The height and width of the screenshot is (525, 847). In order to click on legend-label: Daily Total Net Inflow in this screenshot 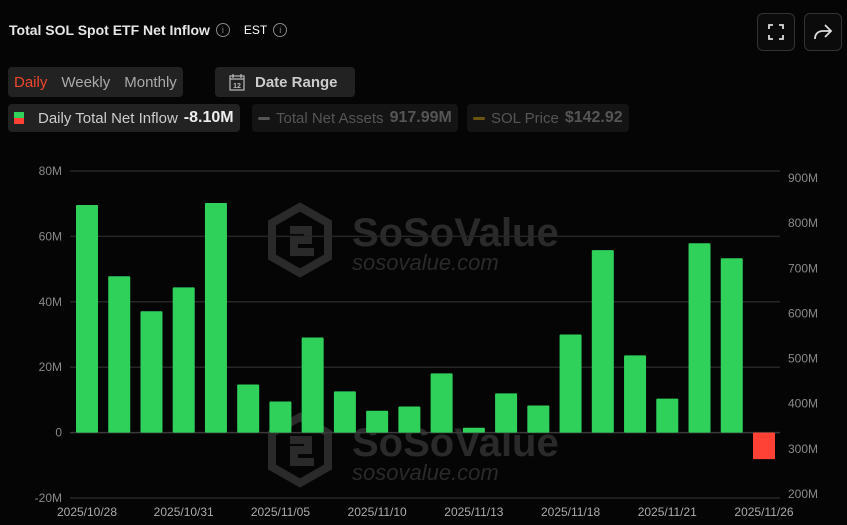, I will do `click(108, 118)`.